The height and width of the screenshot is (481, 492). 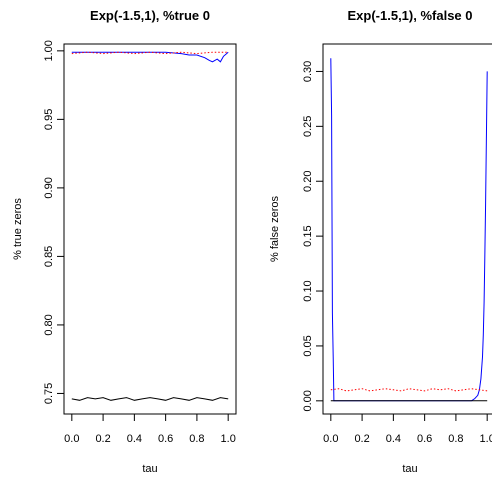 What do you see at coordinates (53, 222) in the screenshot?
I see `y-axis: 0.75 0.80 0.85 0.90 0.95 1.00` at bounding box center [53, 222].